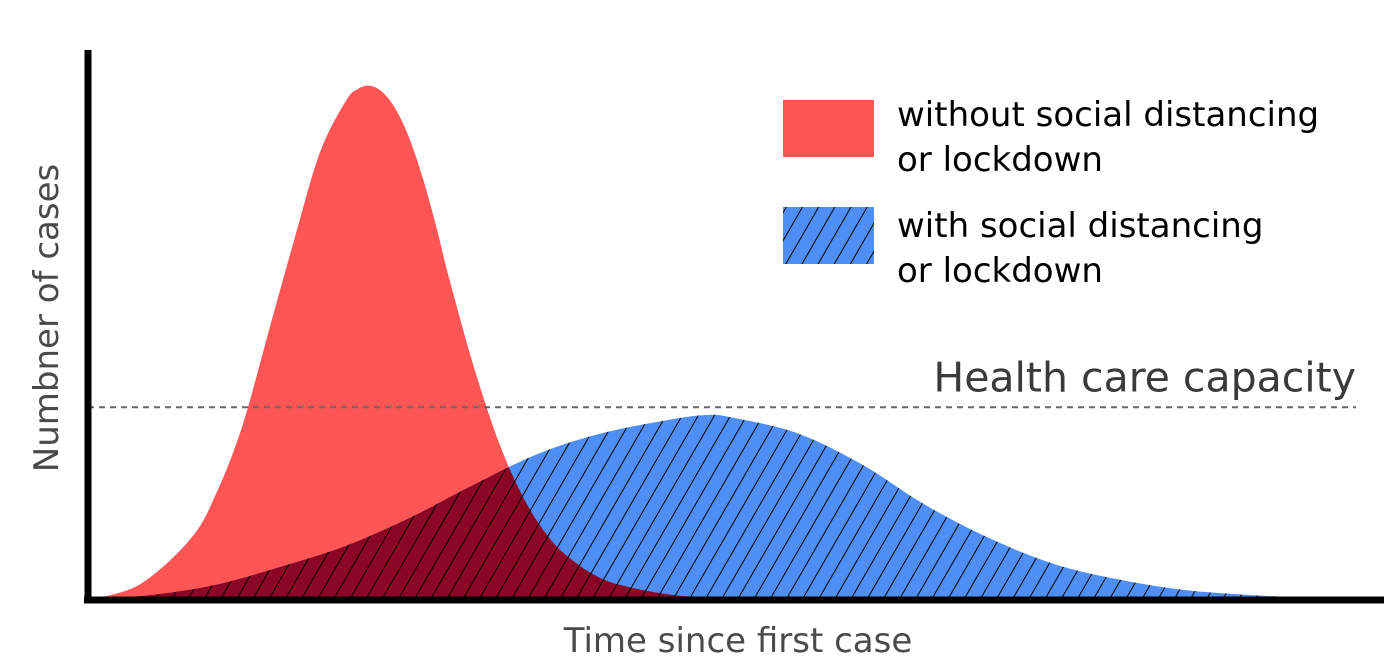  Describe the element at coordinates (1108, 115) in the screenshot. I see `legend-label-without-line1: without social distancing` at that location.